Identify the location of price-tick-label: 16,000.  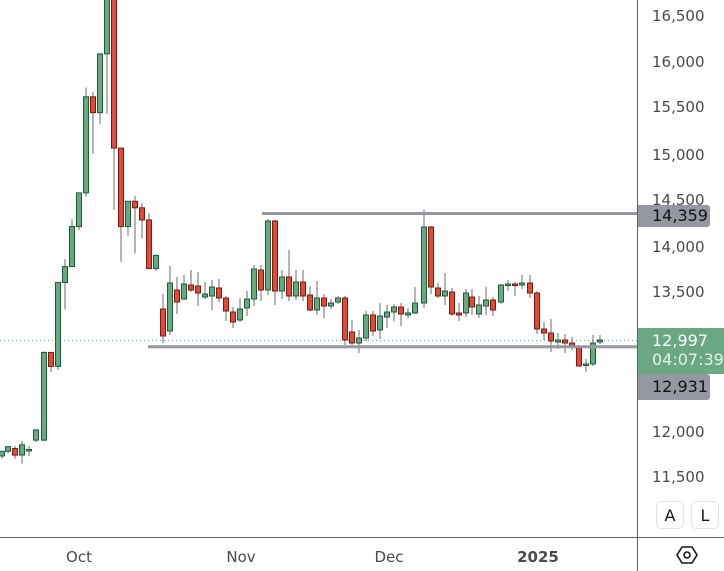
(678, 62).